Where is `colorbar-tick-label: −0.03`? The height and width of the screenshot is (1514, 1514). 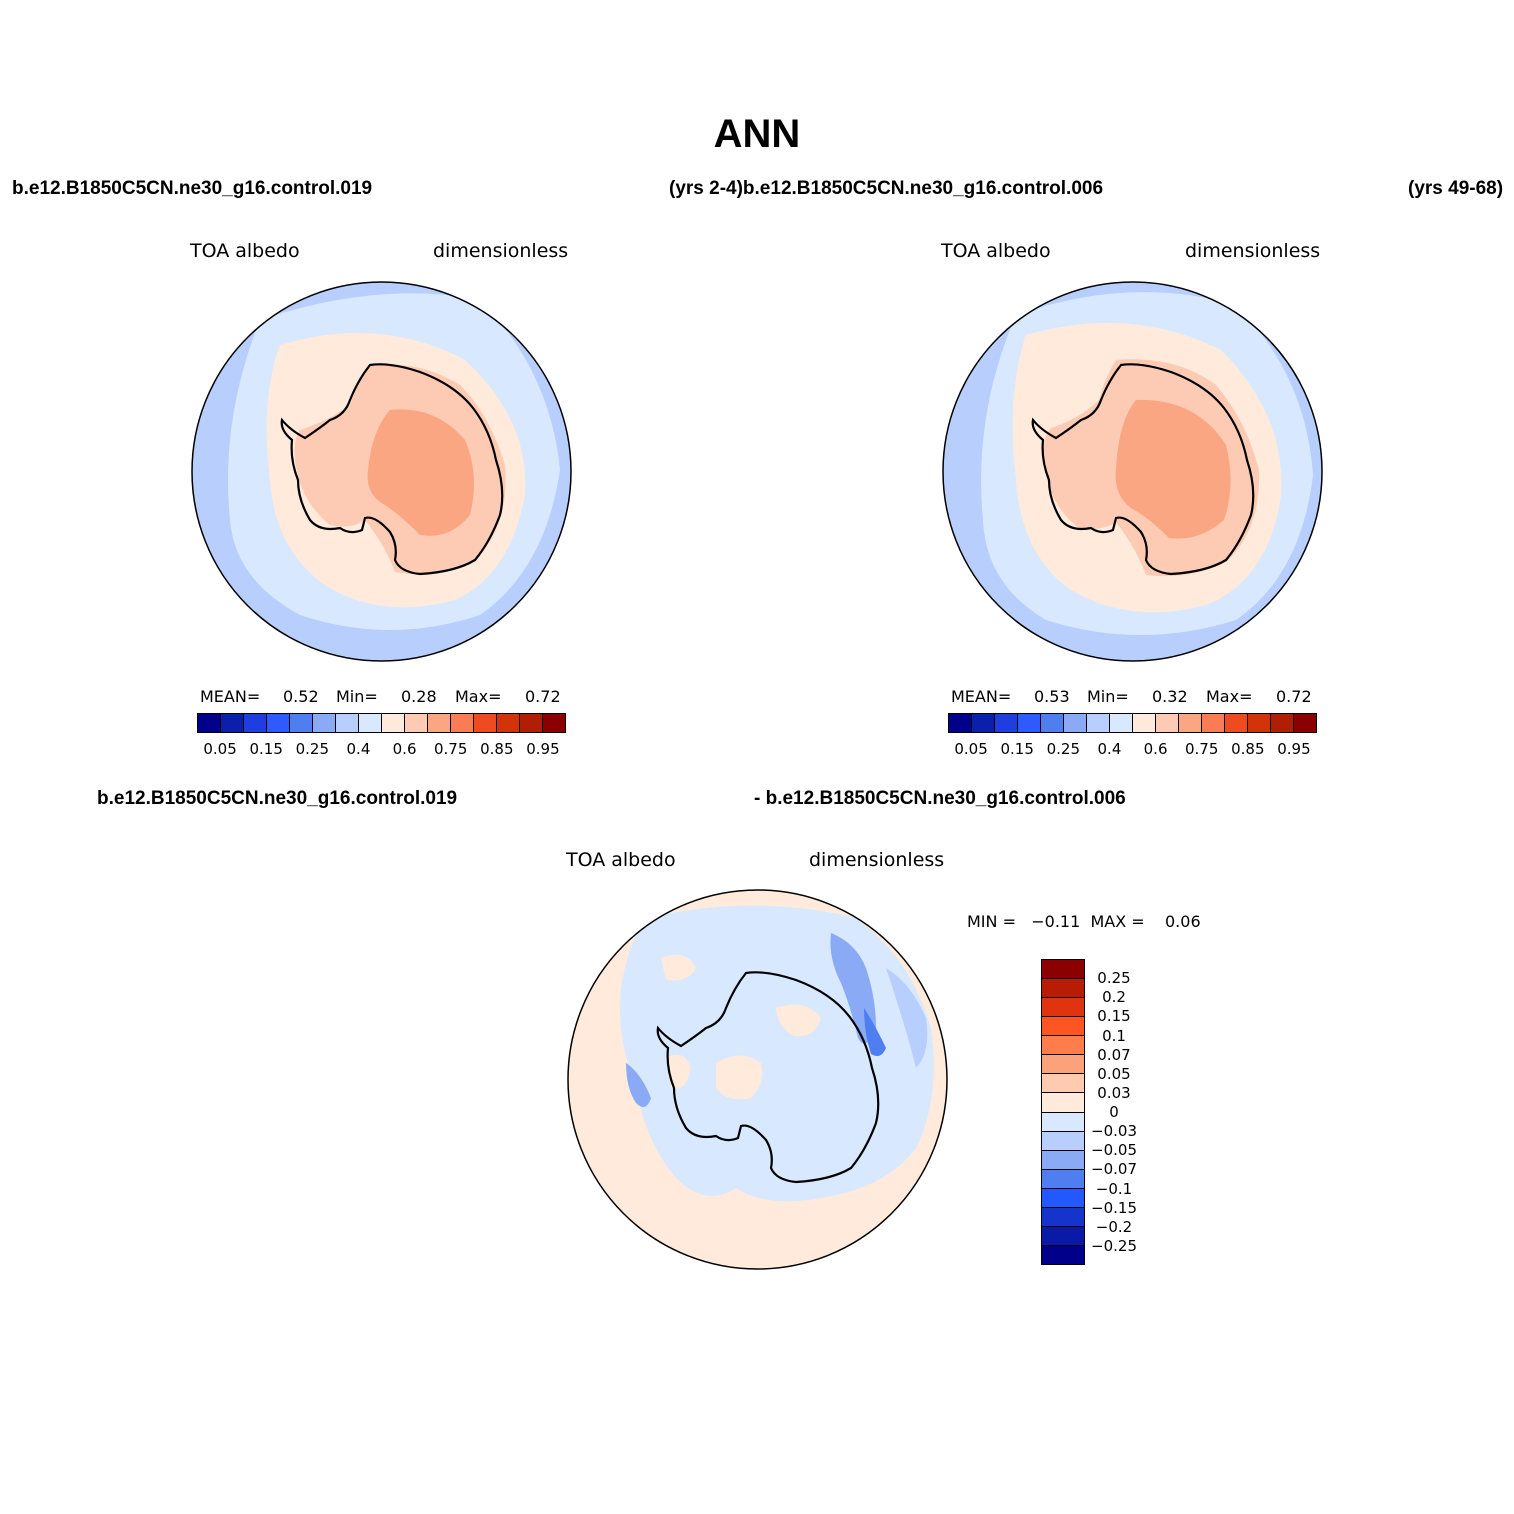
colorbar-tick-label: −0.03 is located at coordinates (1114, 1131).